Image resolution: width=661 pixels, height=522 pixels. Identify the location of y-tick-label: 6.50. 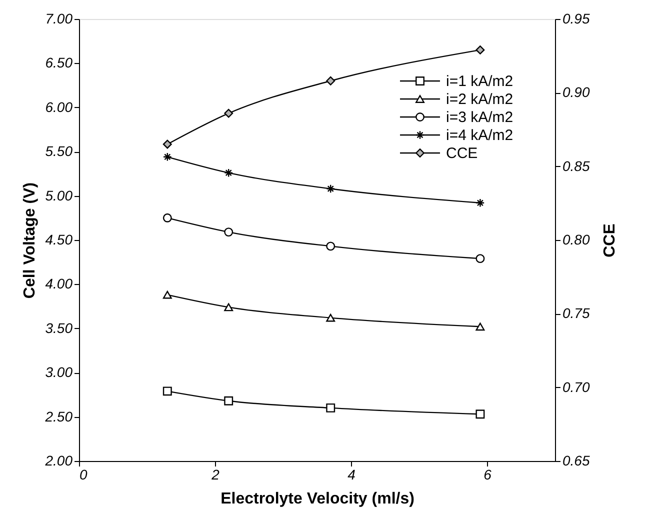
(59, 62).